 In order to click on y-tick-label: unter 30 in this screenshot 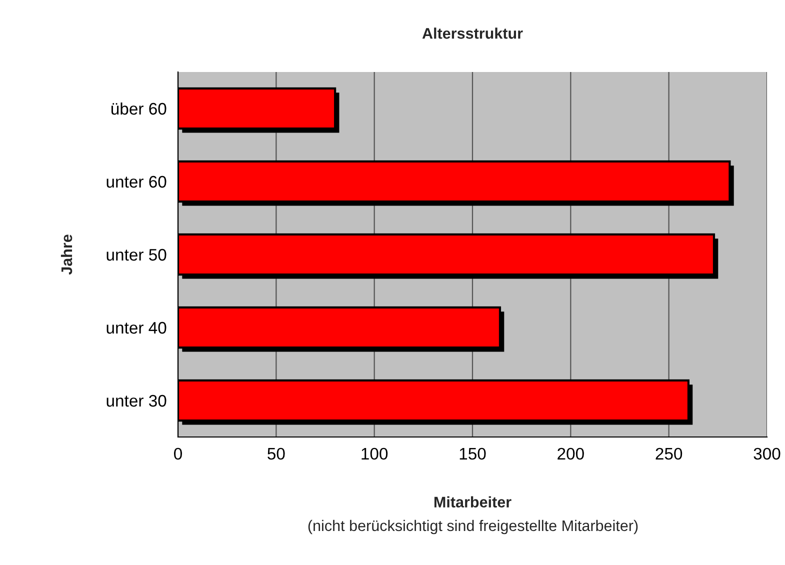, I will do `click(136, 400)`.